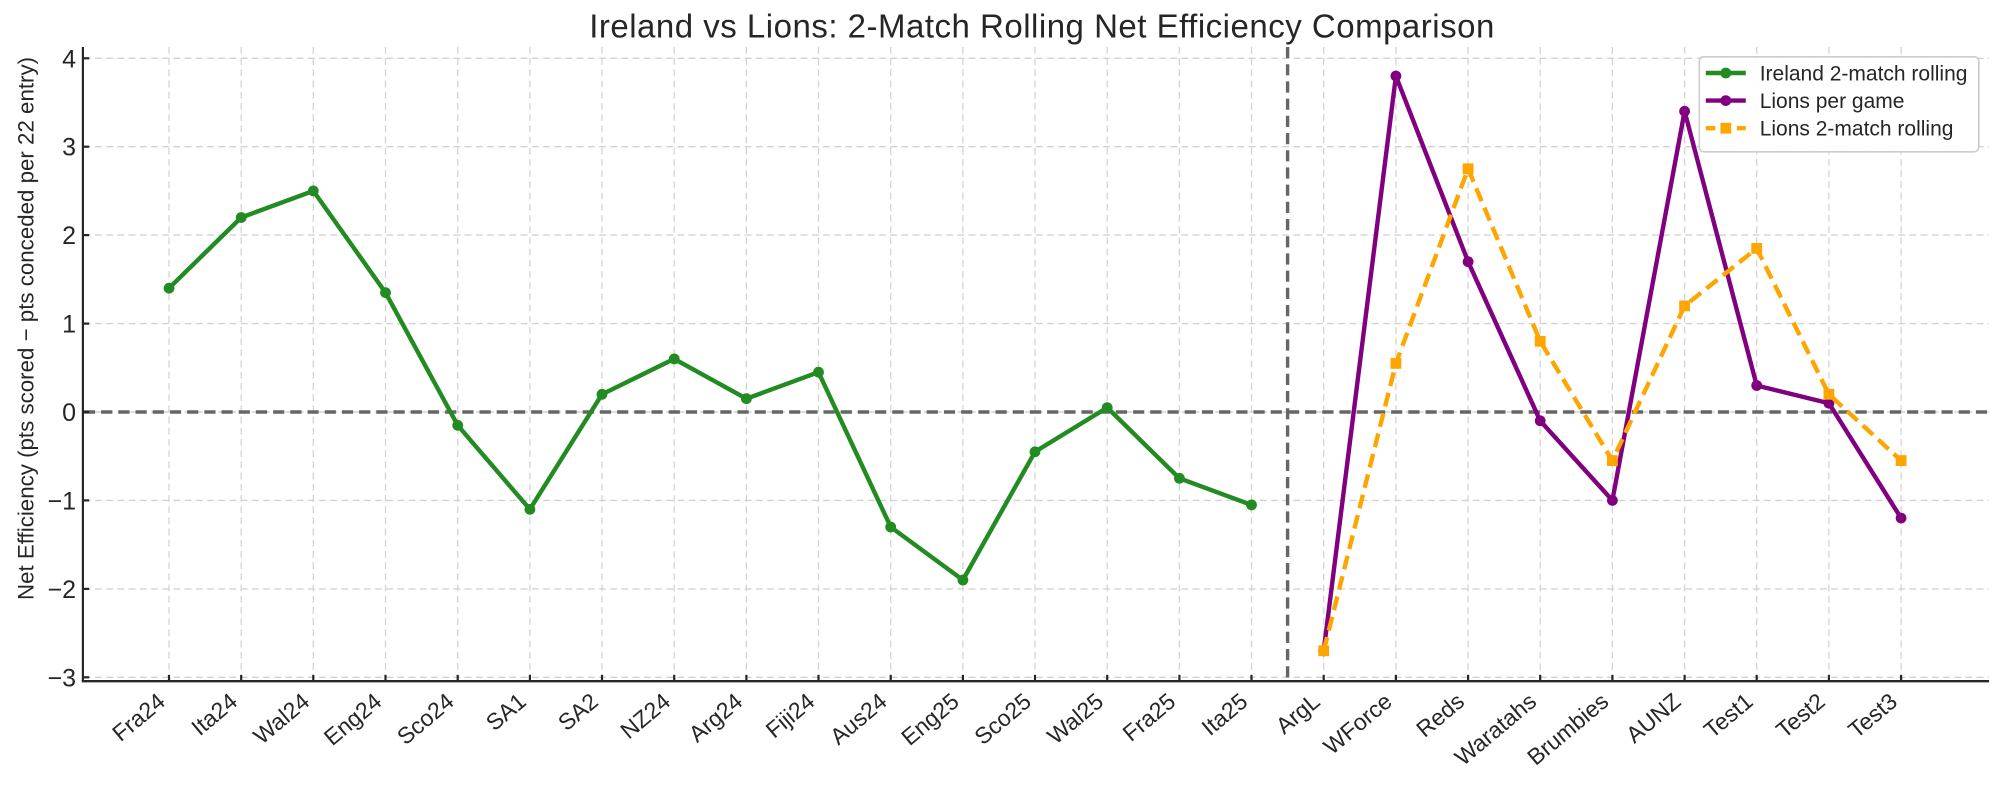  What do you see at coordinates (69, 148) in the screenshot?
I see `svg-text: 3` at bounding box center [69, 148].